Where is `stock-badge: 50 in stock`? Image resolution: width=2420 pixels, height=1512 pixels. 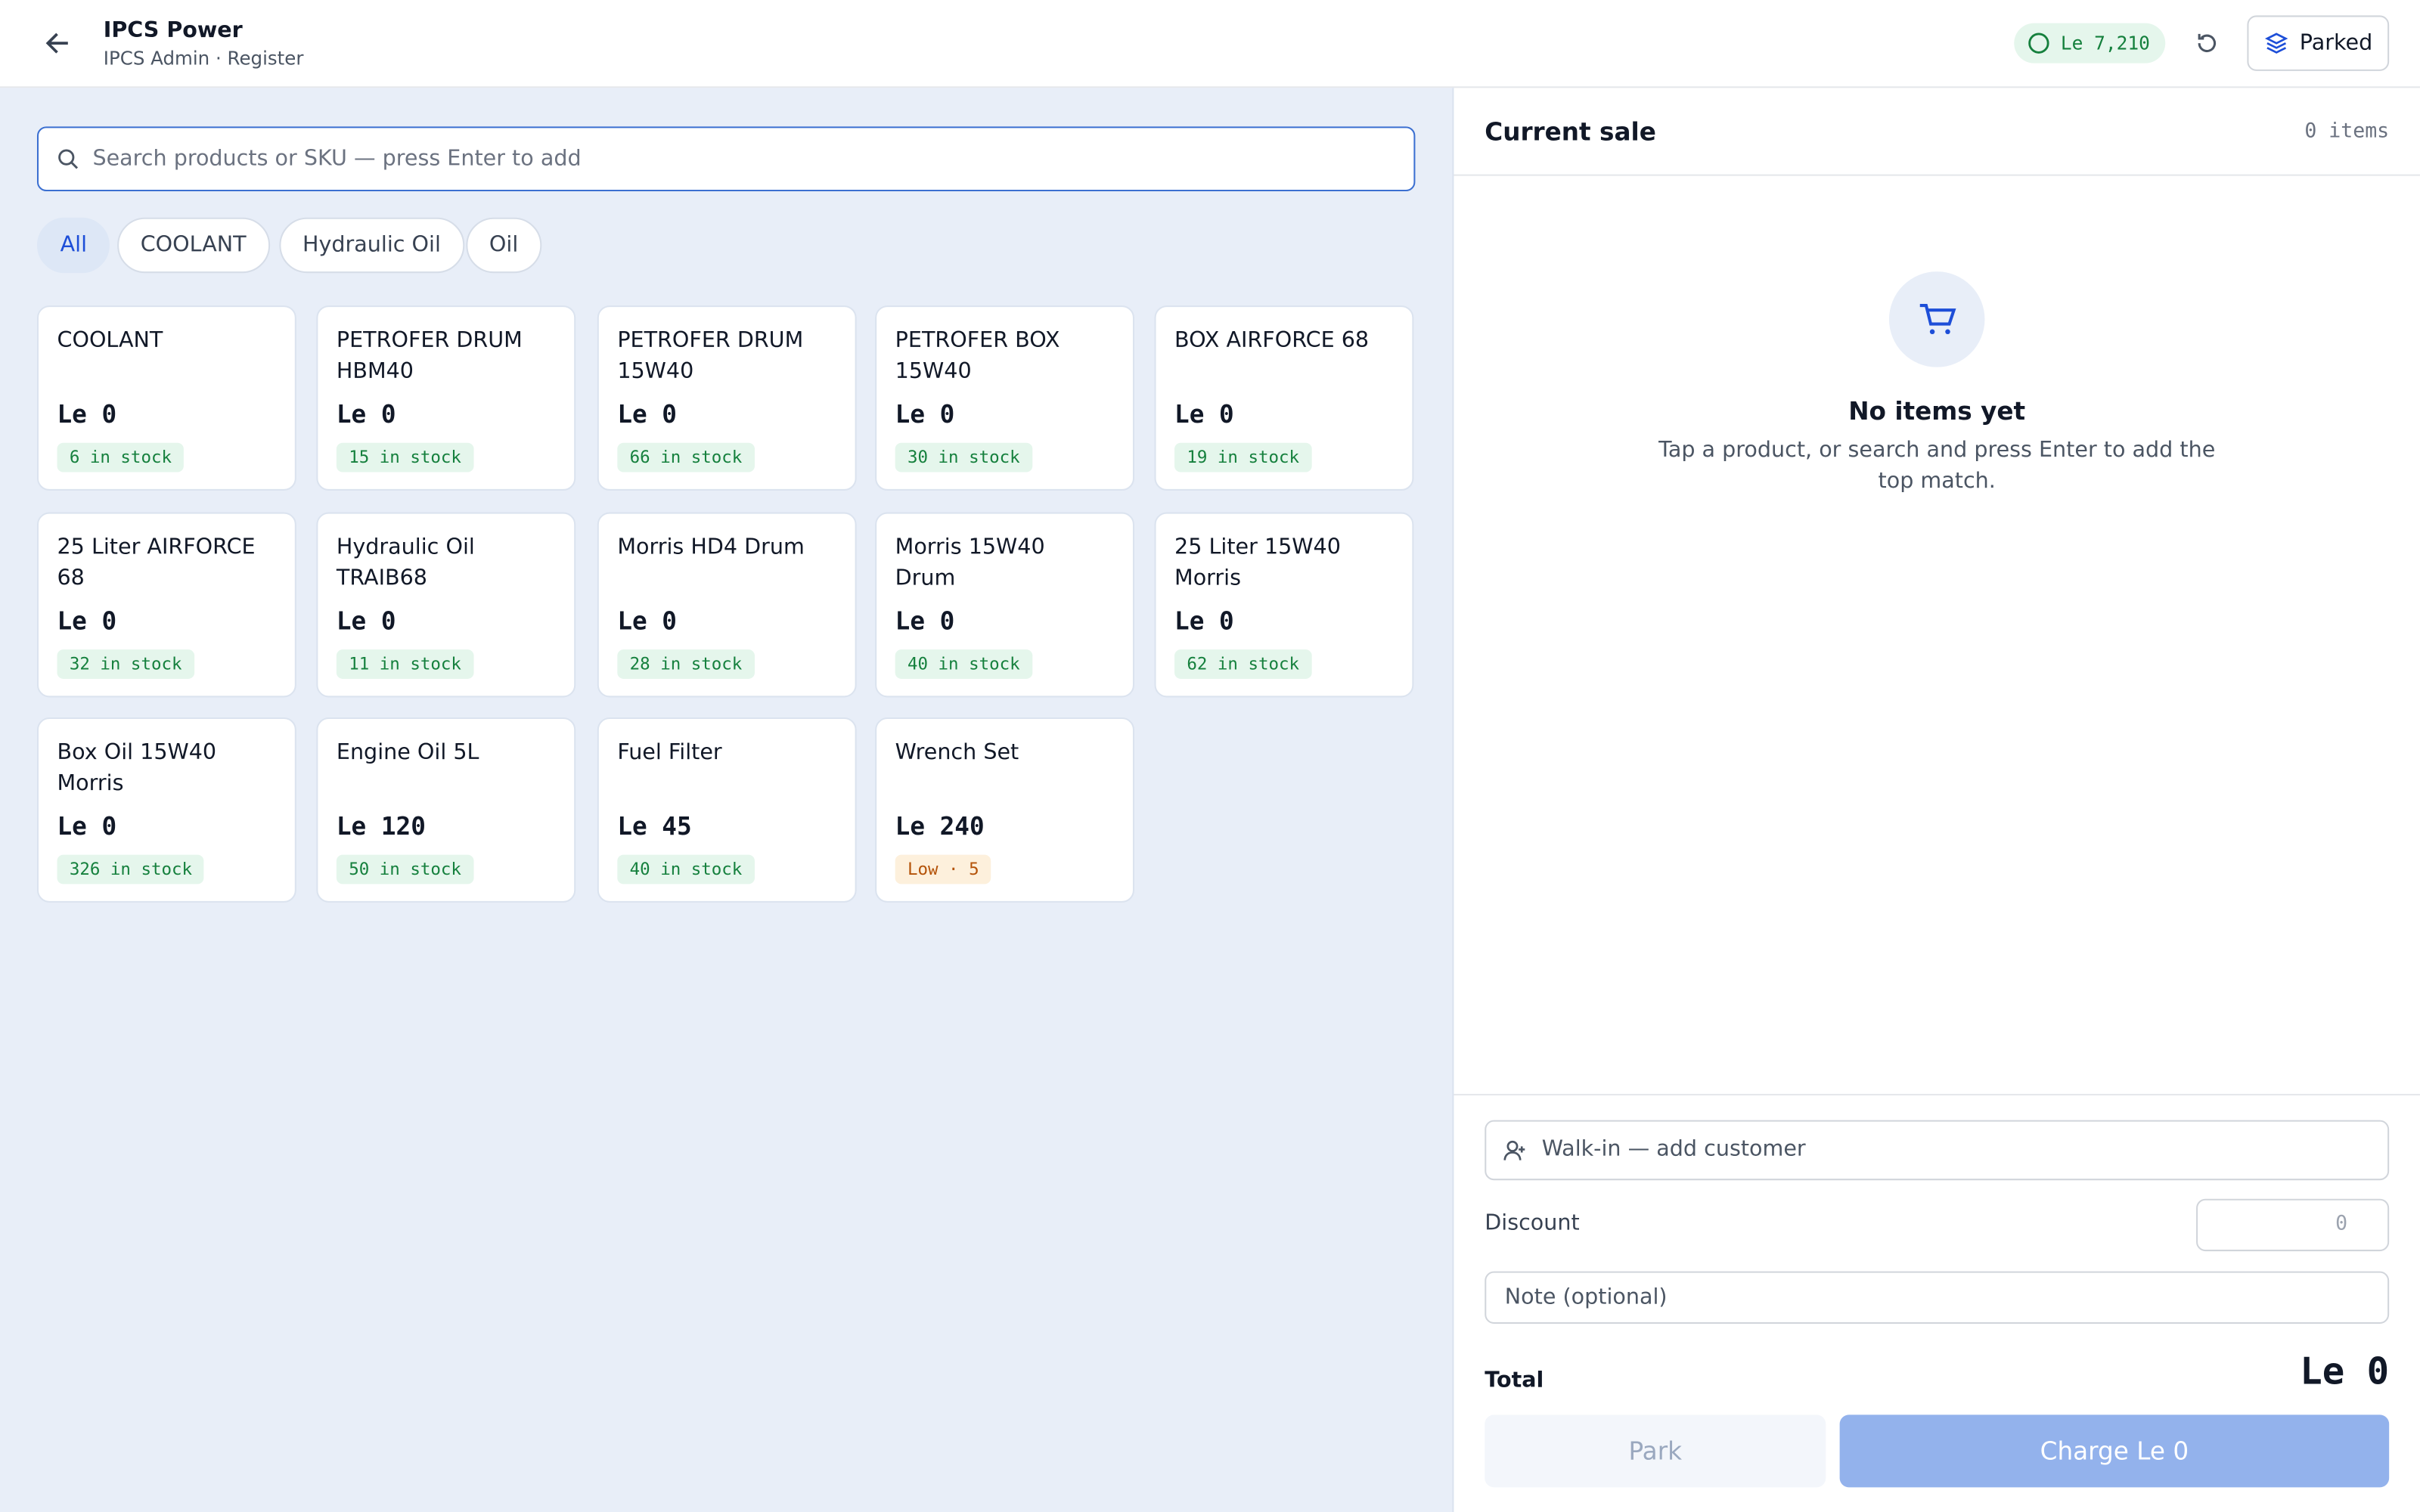 stock-badge: 50 in stock is located at coordinates (405, 870).